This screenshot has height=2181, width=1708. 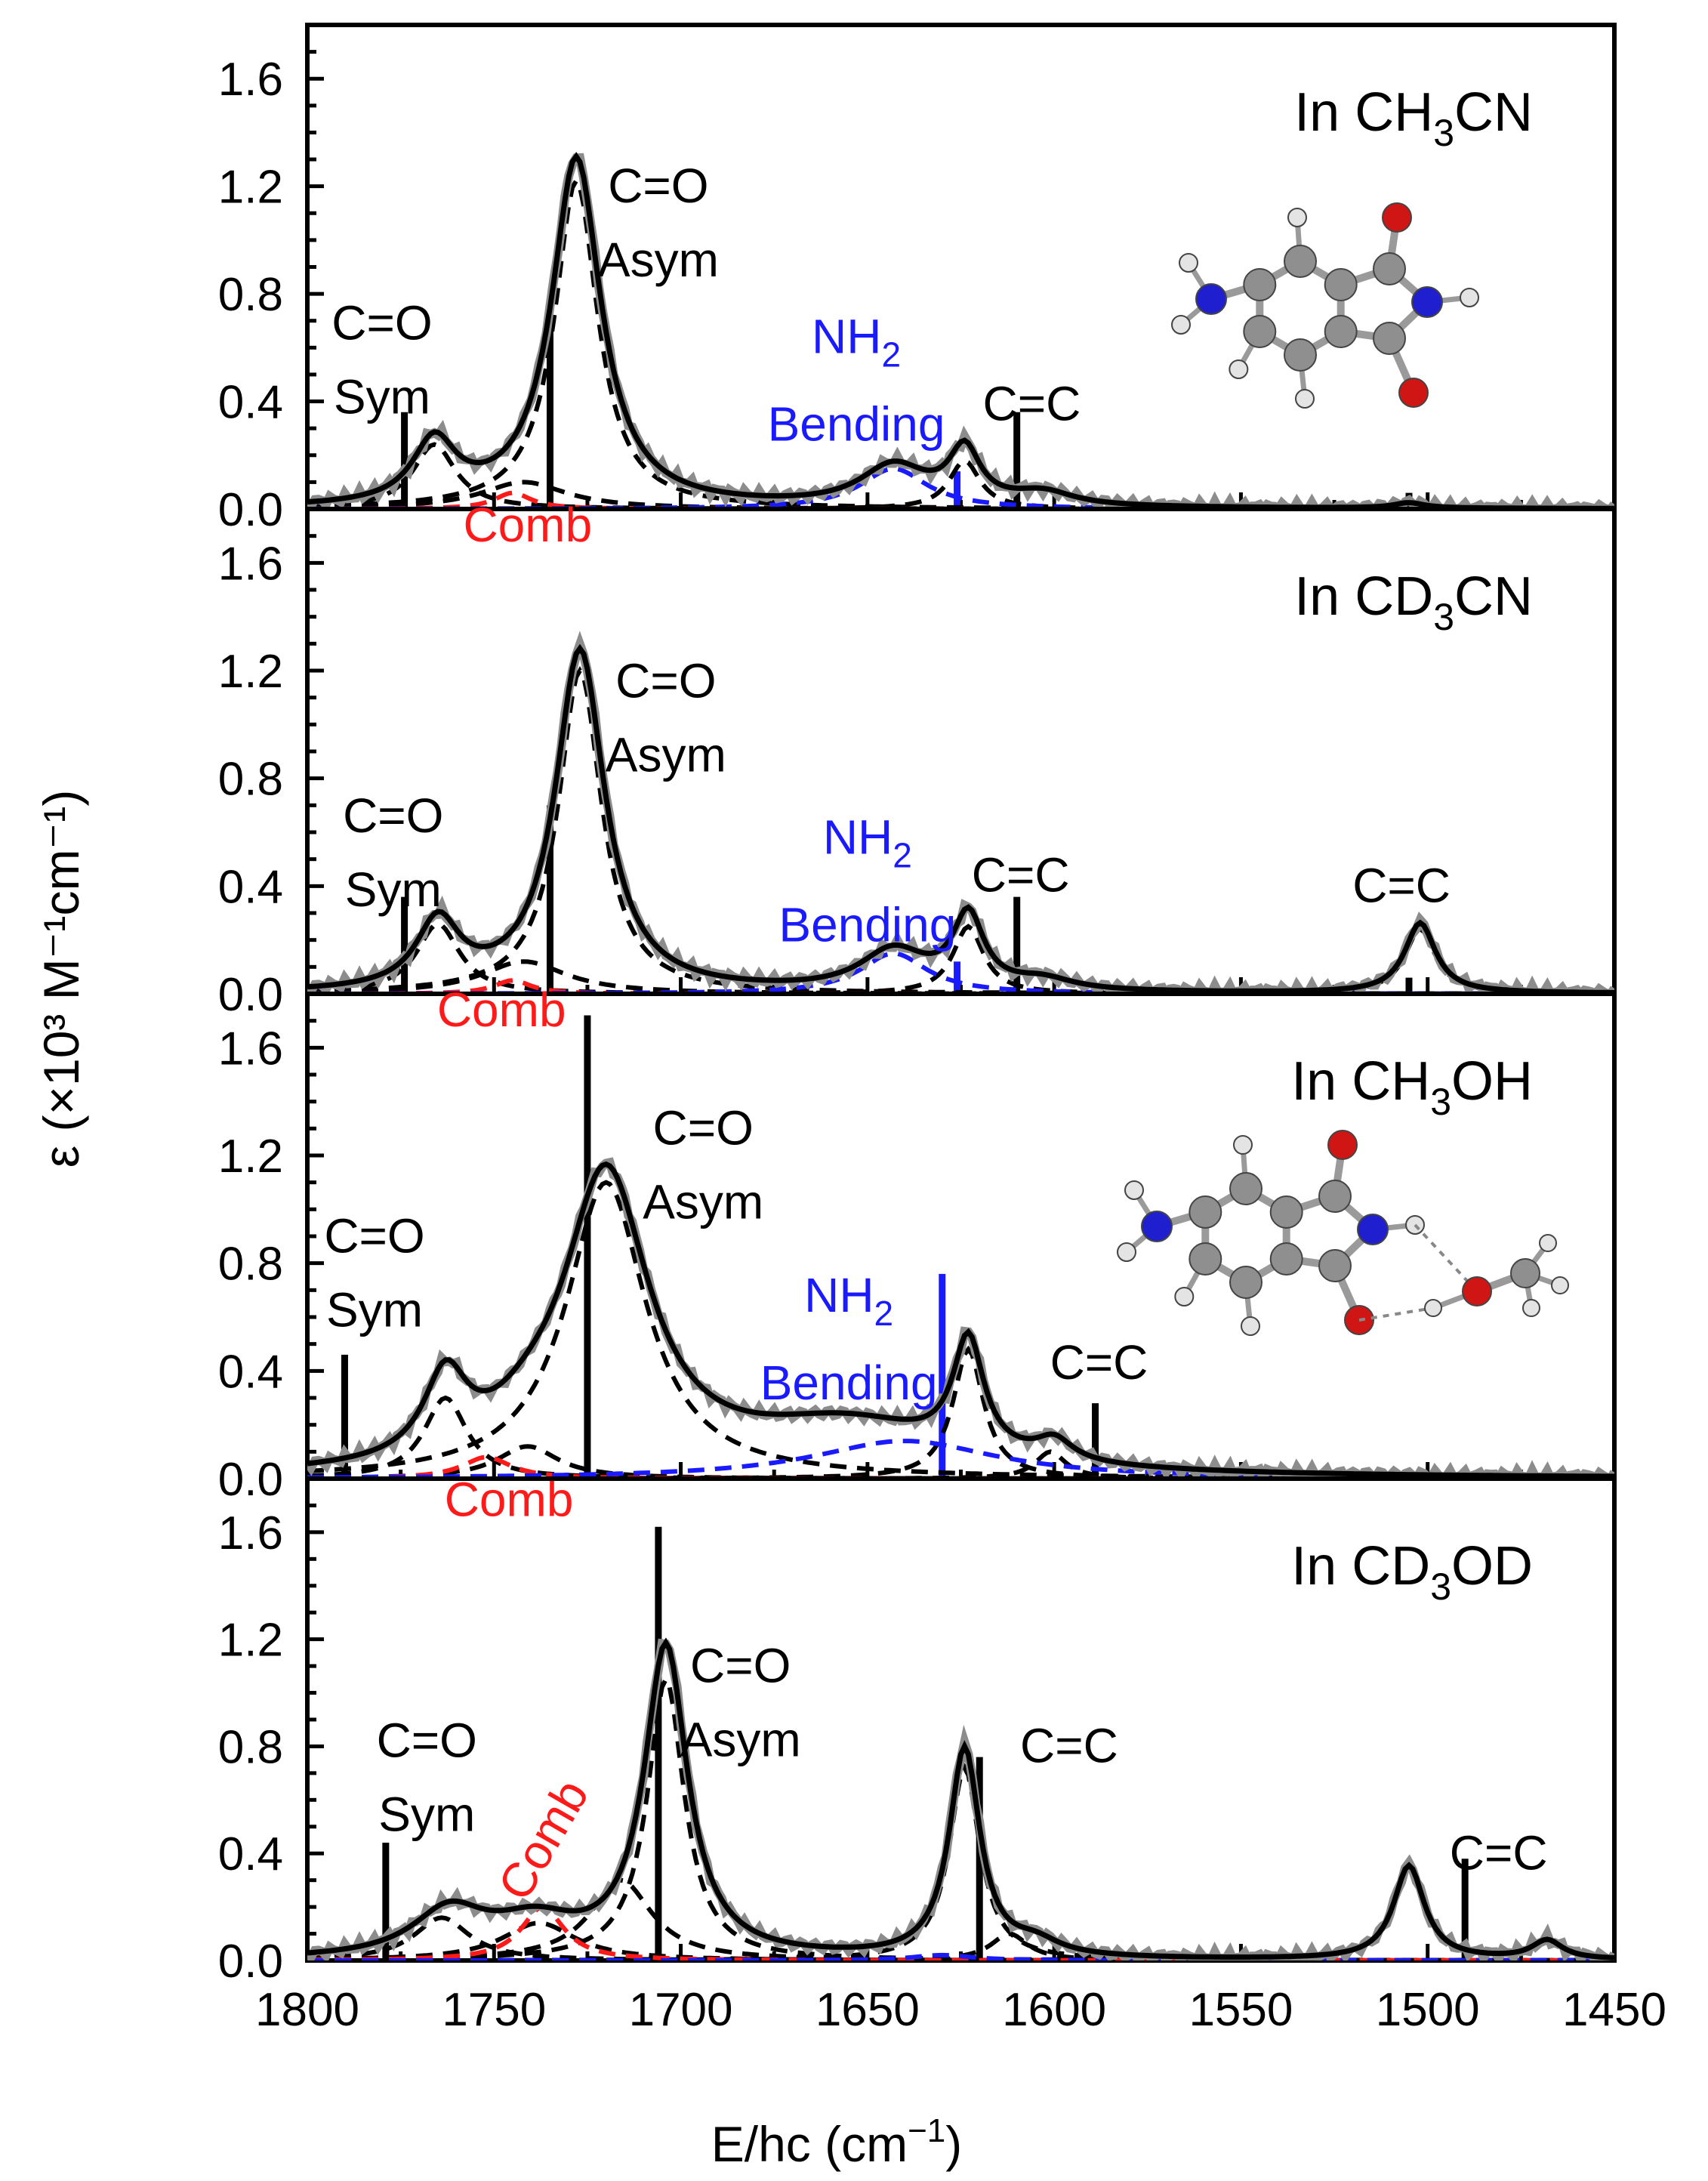 What do you see at coordinates (1614, 2010) in the screenshot?
I see `x-tick-label: 1450` at bounding box center [1614, 2010].